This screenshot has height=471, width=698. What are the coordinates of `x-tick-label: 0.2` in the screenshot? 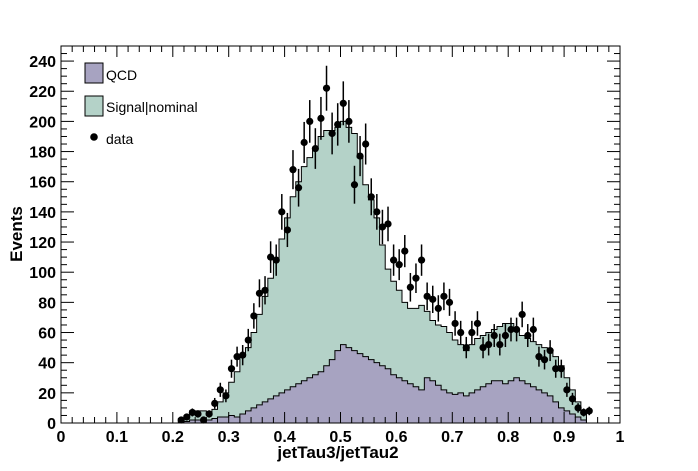 It's located at (173, 437).